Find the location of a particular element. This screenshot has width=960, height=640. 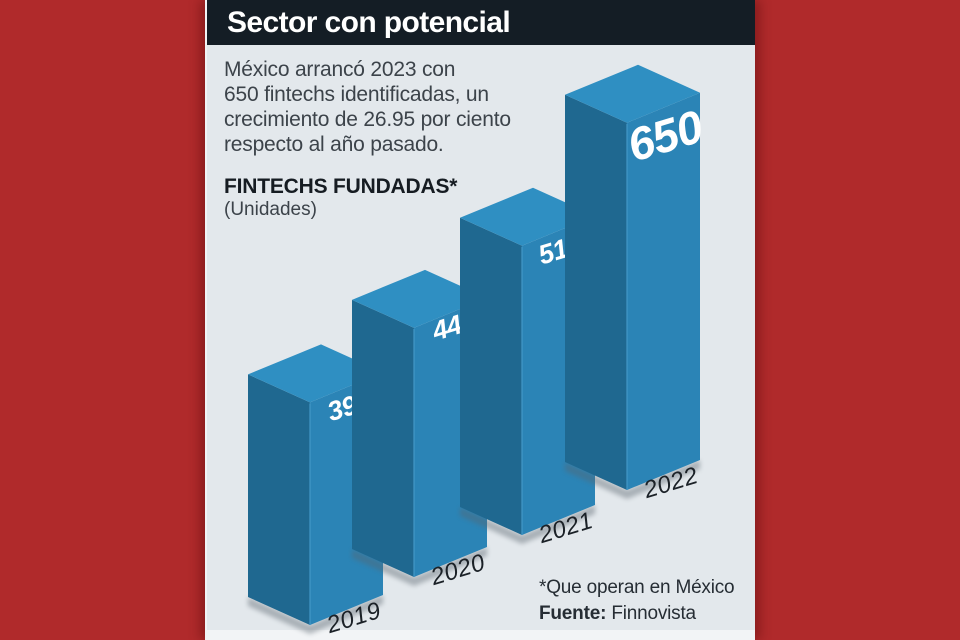

panel-bottom-strip is located at coordinates (481, 635).